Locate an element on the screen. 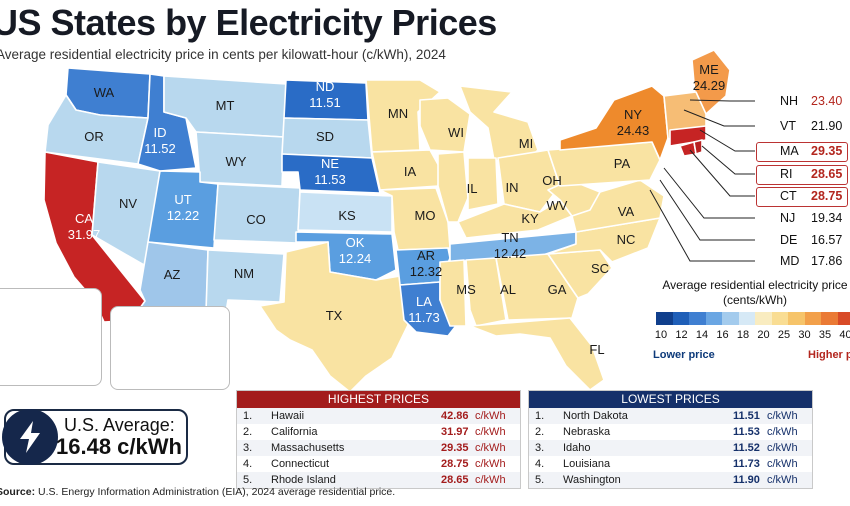  callout-ct: CT 28.75 is located at coordinates (802, 197).